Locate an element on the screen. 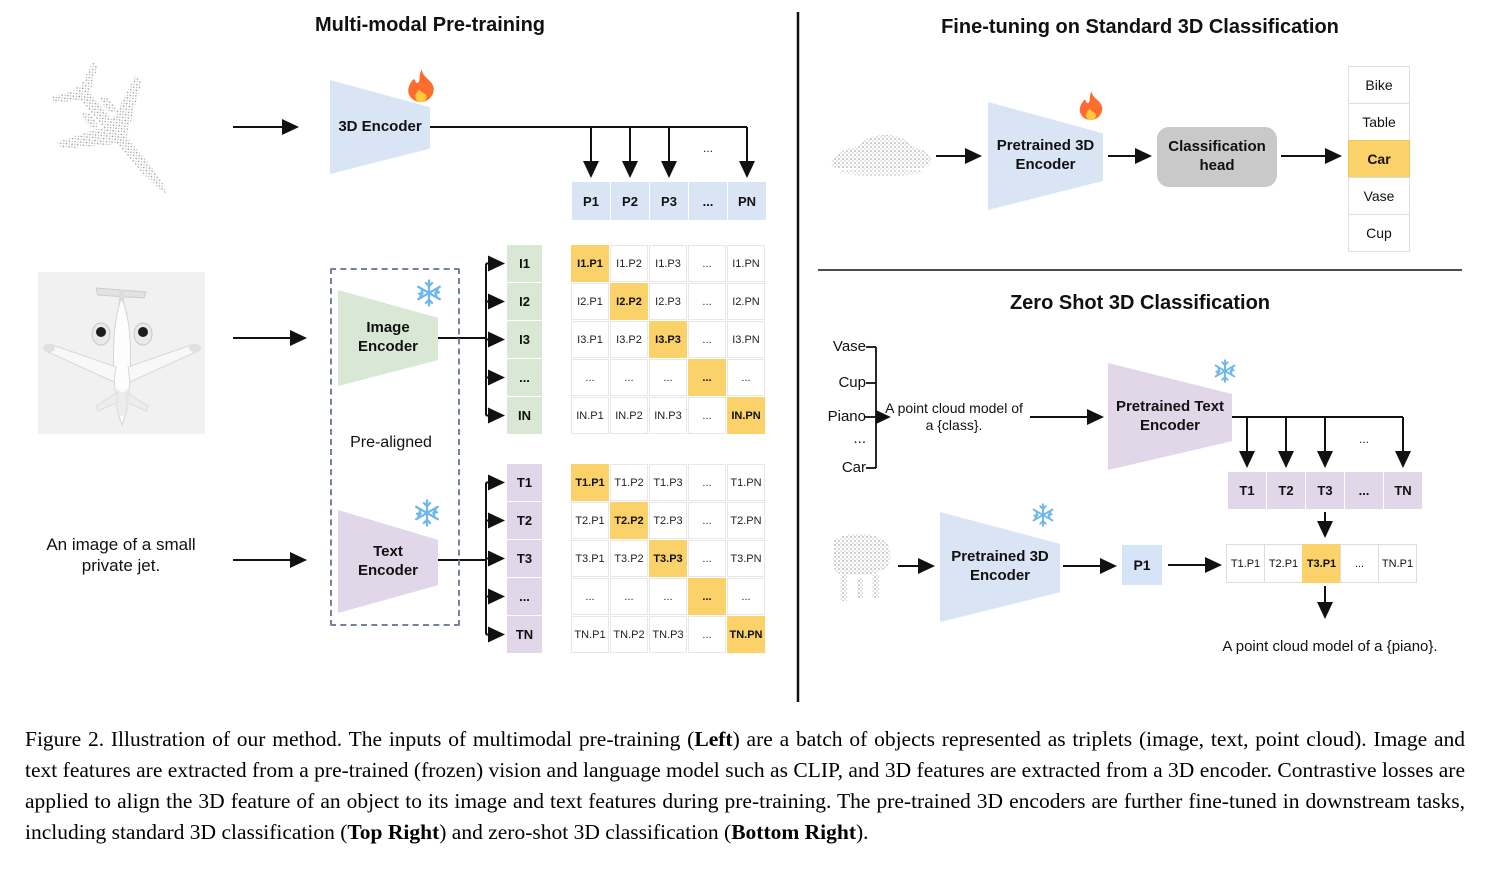  text-encoder-label: Text Encoder is located at coordinates (387, 560).